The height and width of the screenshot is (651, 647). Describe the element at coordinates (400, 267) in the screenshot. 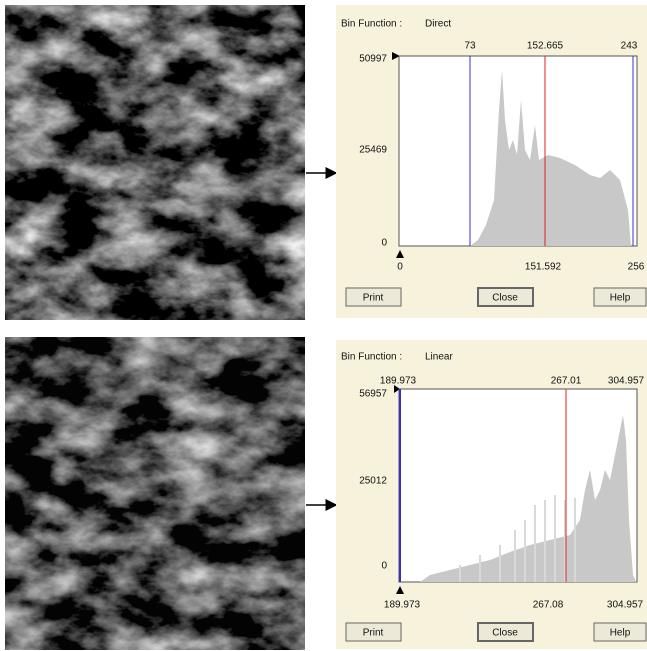

I see `x-label: 0` at that location.